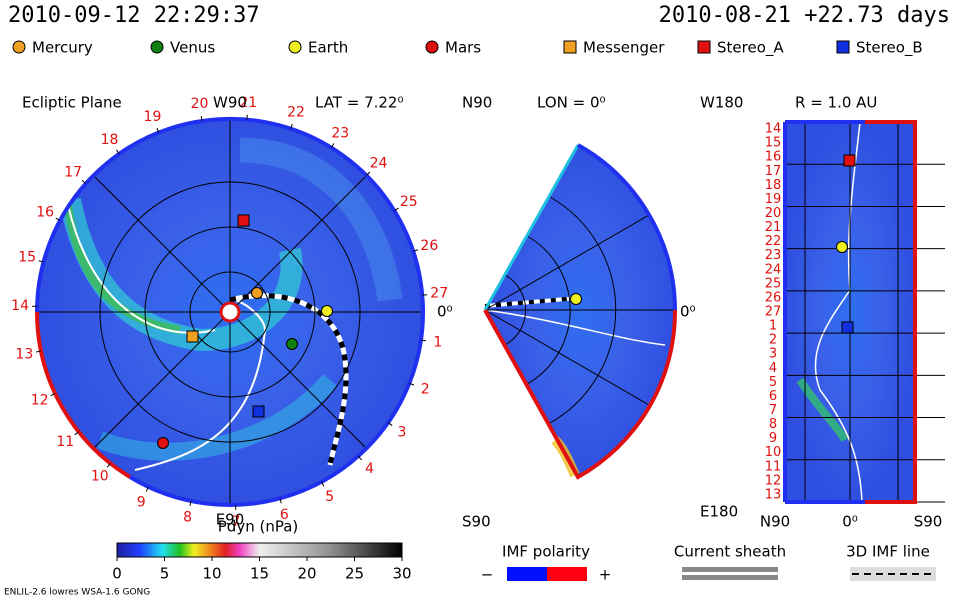  I want to click on day-label: 15, so click(27, 258).